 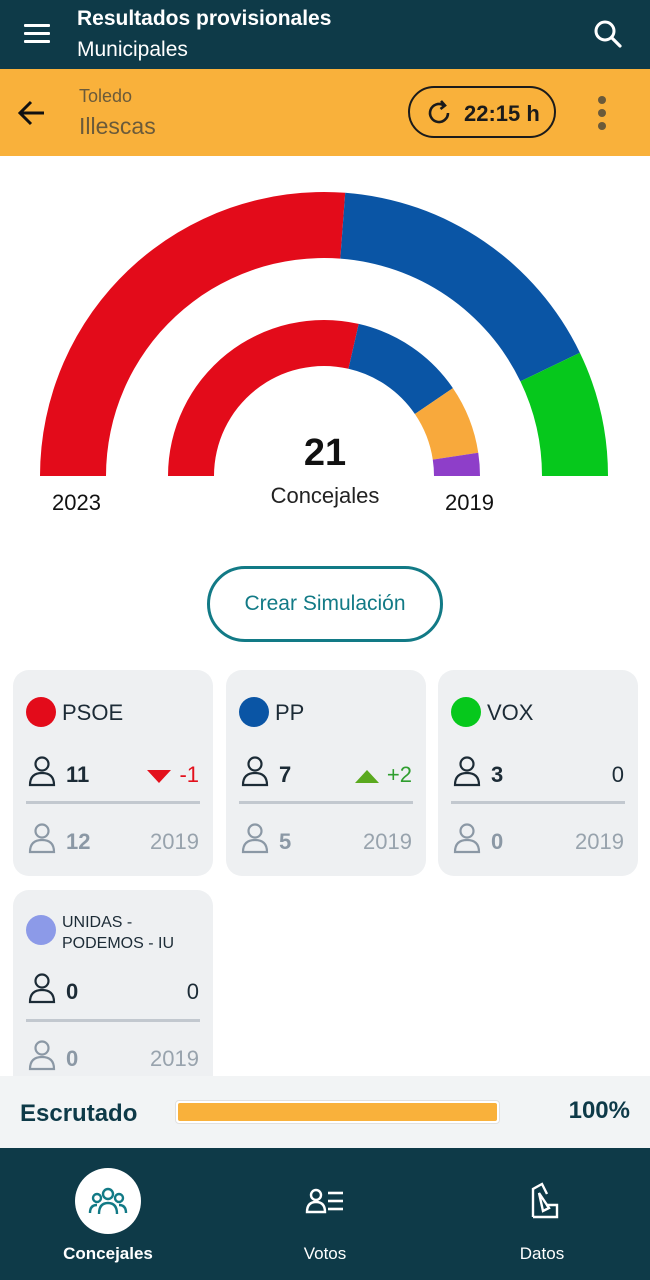 What do you see at coordinates (189, 774) in the screenshot?
I see `seat-change-value: -1` at bounding box center [189, 774].